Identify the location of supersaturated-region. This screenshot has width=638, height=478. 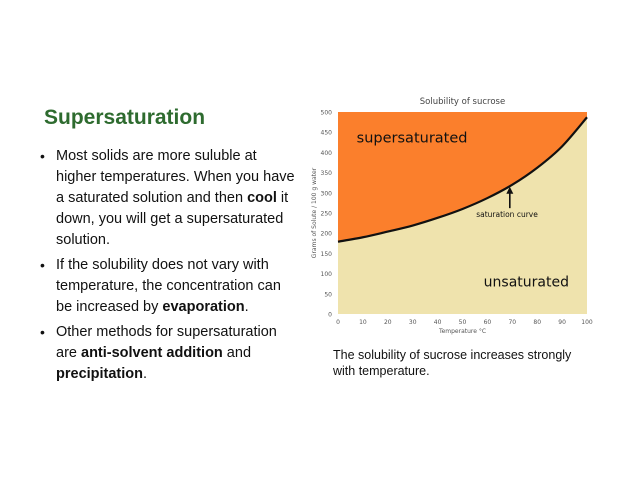
(462, 177).